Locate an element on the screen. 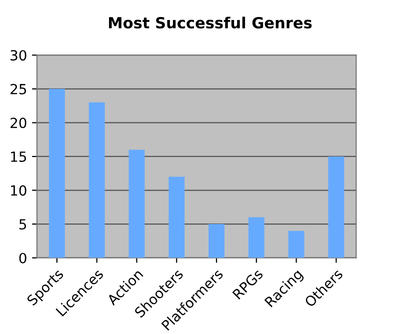 This screenshot has width=420, height=334. y-tick-label: 20 is located at coordinates (18, 123).